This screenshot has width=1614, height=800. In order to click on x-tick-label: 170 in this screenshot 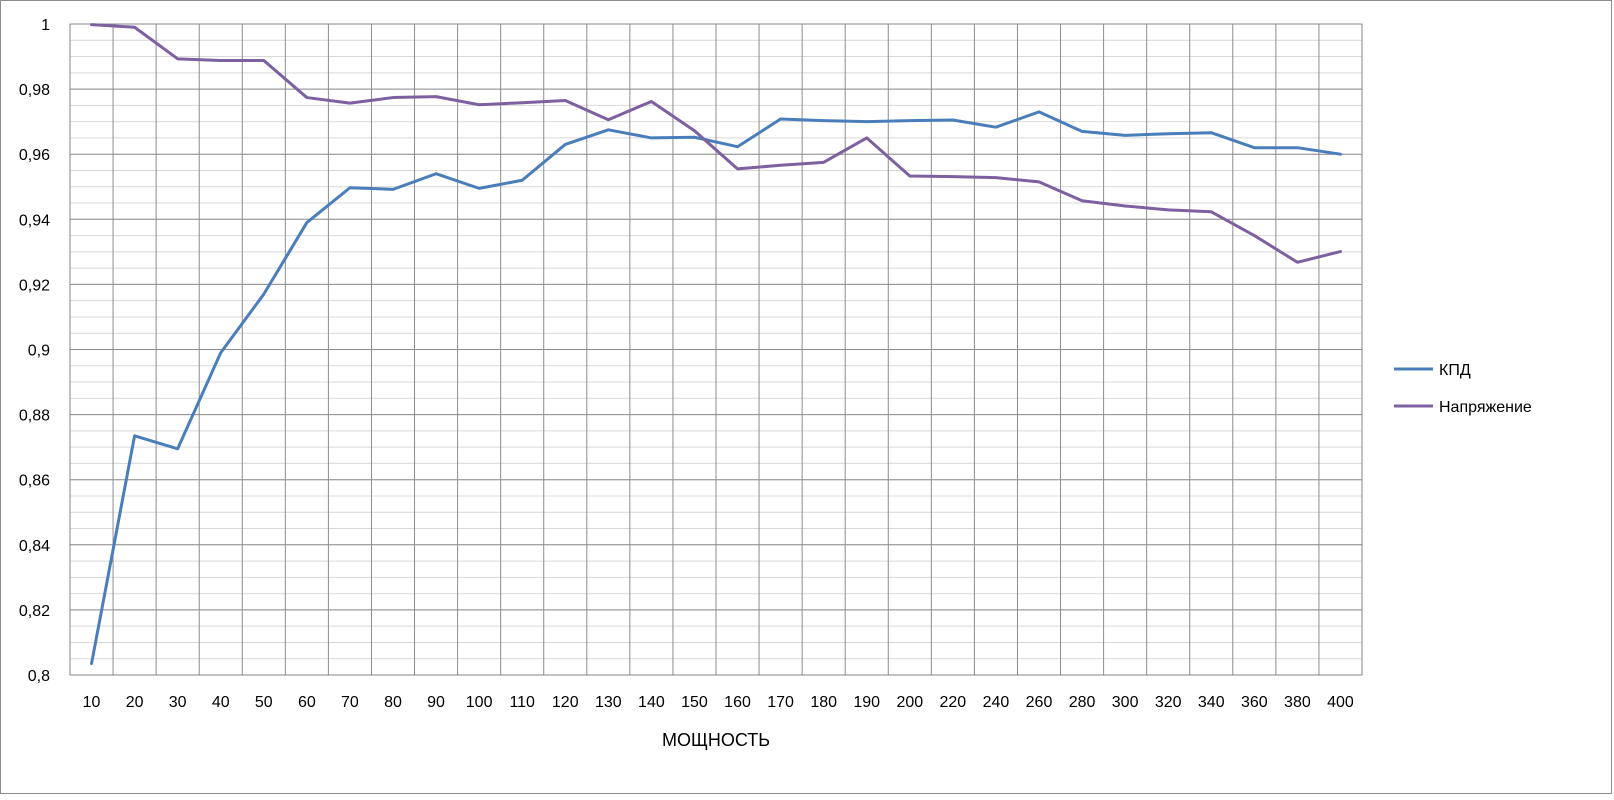, I will do `click(780, 702)`.